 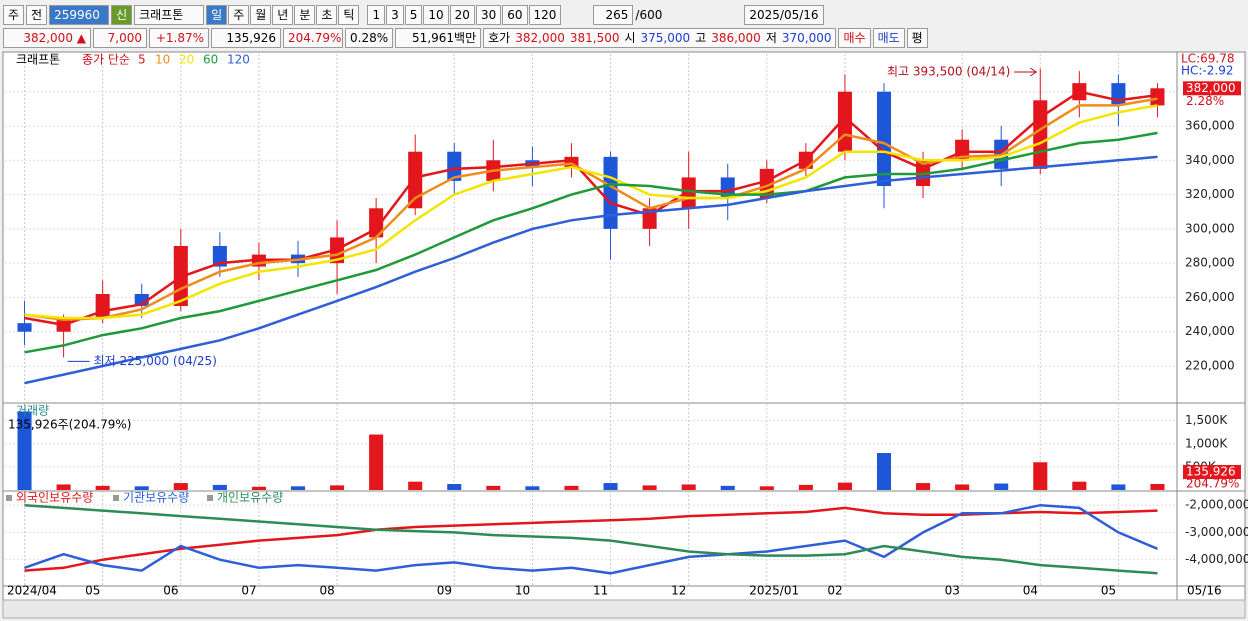 I want to click on ask: 382,000, so click(x=540, y=38).